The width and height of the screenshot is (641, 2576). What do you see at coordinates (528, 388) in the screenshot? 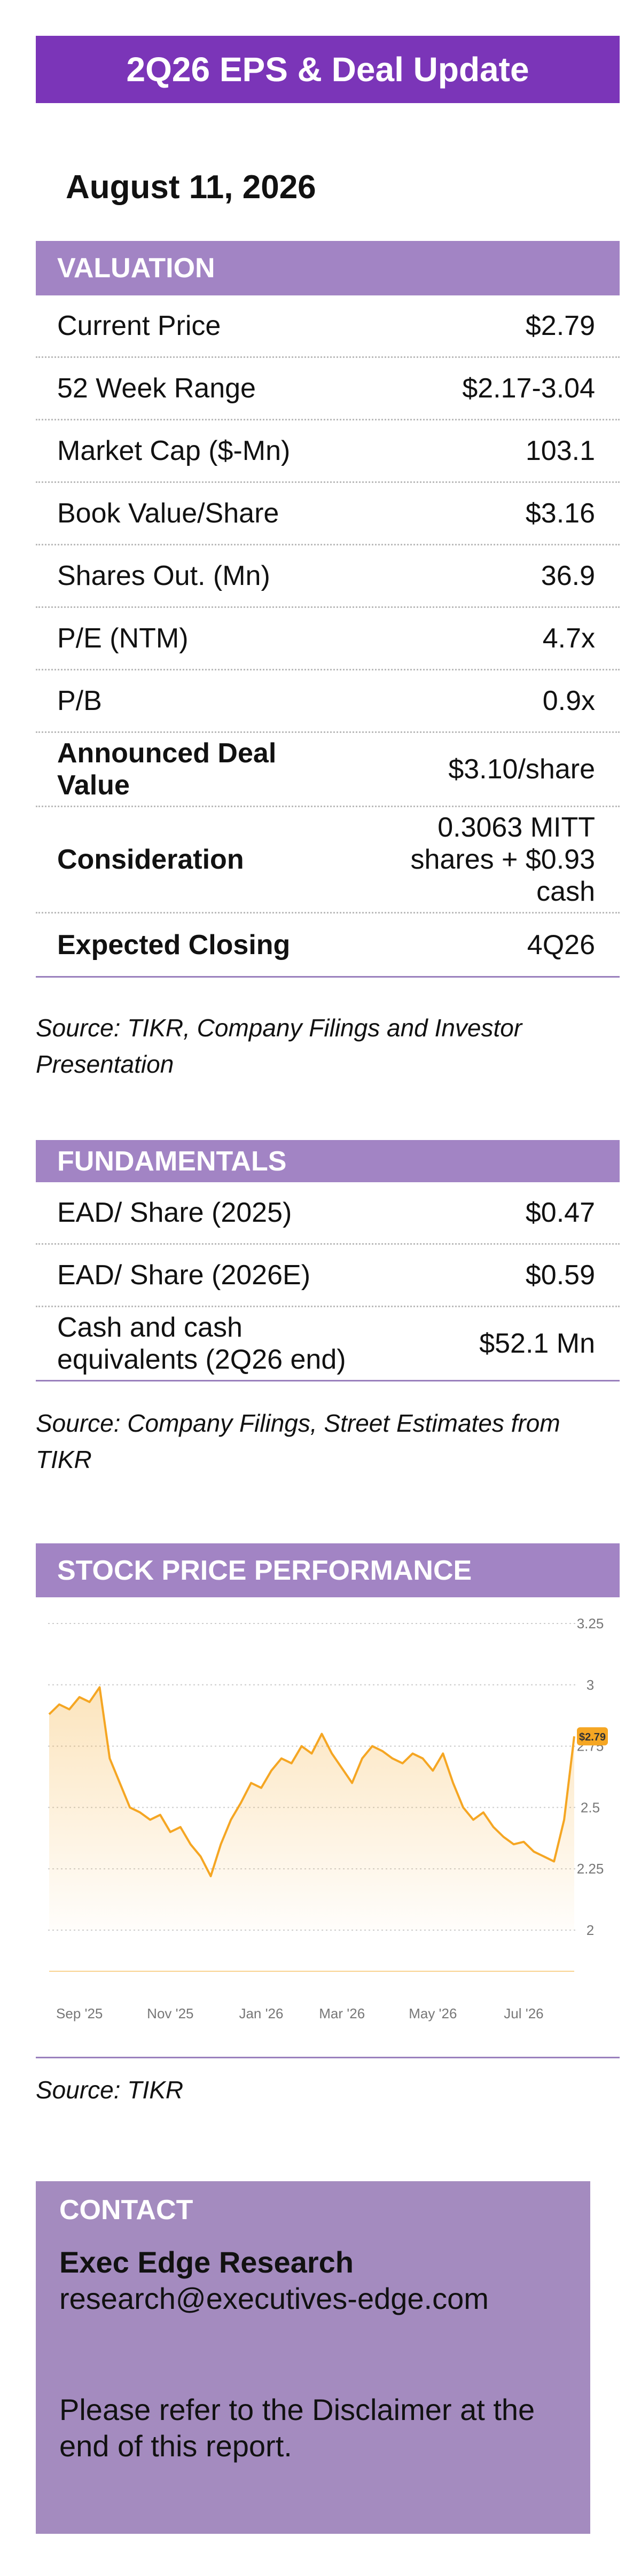
I see `row-value: $2.17-3.04` at bounding box center [528, 388].